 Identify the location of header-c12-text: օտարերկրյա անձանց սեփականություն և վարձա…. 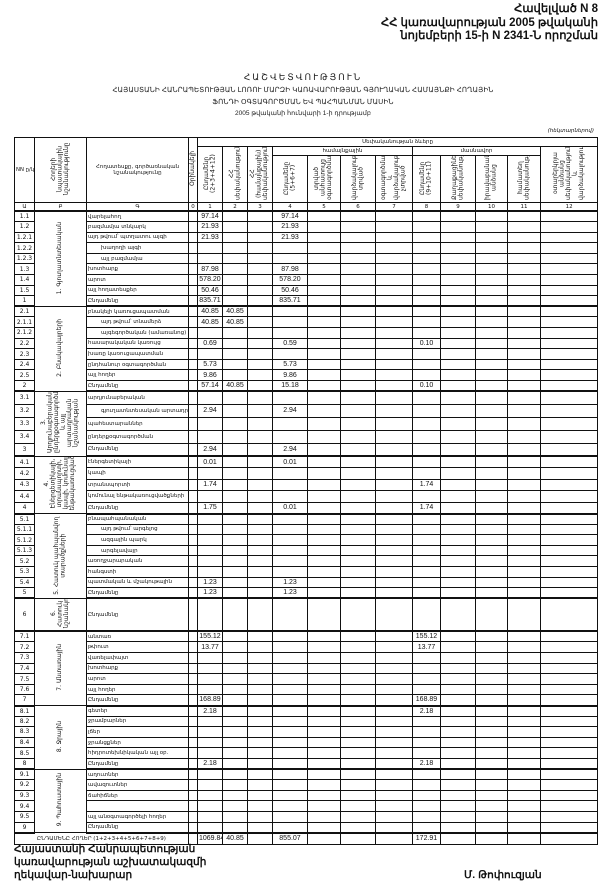
(568, 173).